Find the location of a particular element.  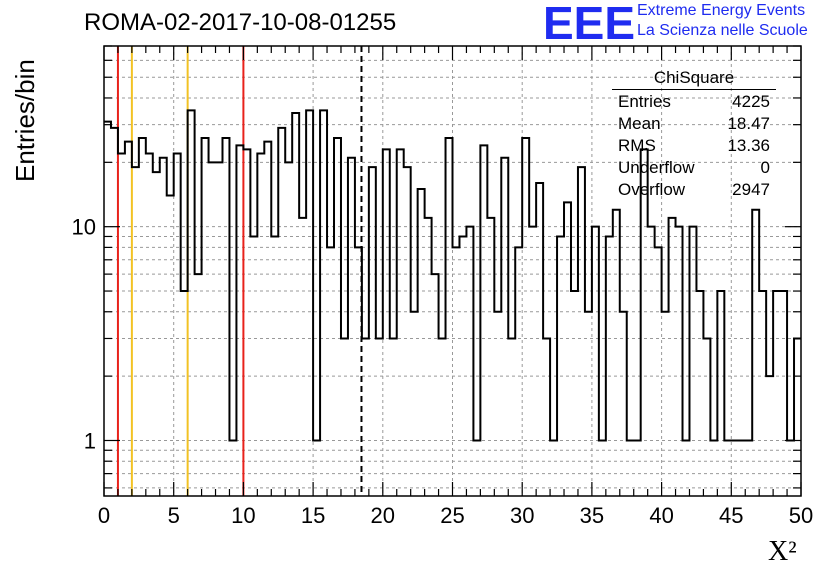

stats-value: 13.36 is located at coordinates (748, 145).